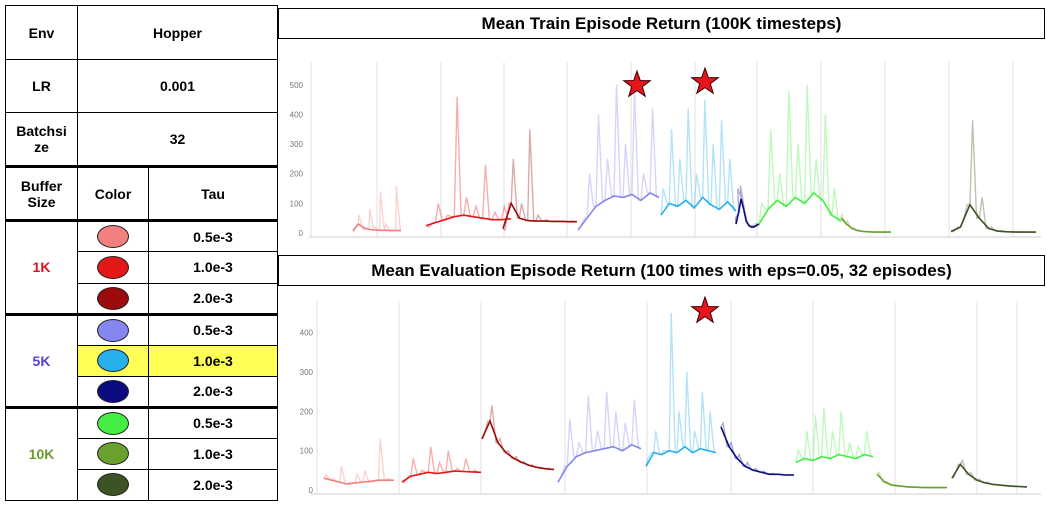 Image resolution: width=1047 pixels, height=506 pixels. What do you see at coordinates (41, 32) in the screenshot?
I see `env-label: Env` at bounding box center [41, 32].